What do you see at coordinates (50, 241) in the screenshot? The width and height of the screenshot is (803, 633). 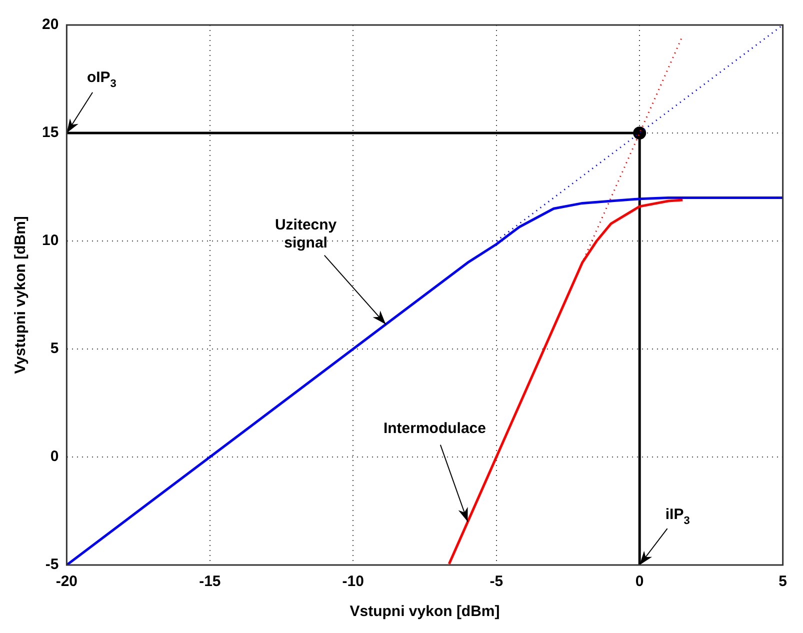 I see `y-tick-label: 10` at bounding box center [50, 241].